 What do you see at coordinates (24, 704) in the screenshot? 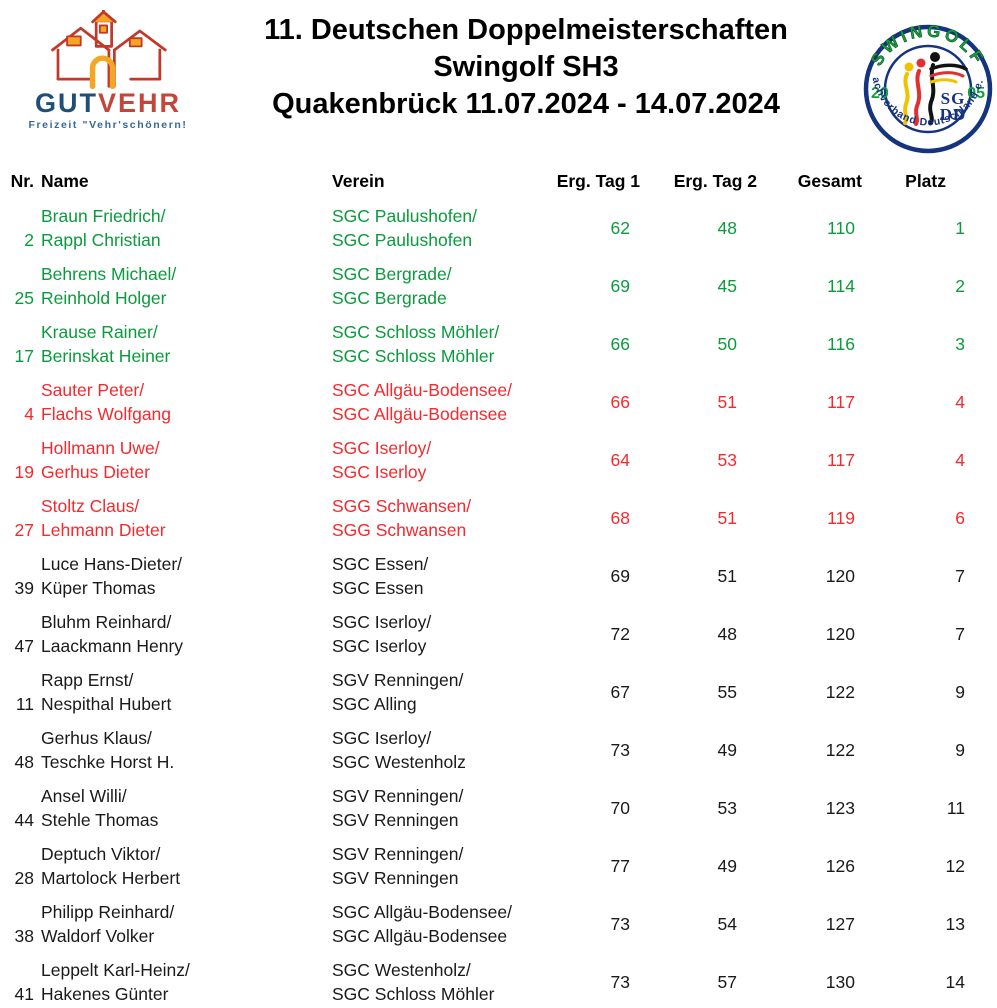
I see `start-number: 11` at bounding box center [24, 704].